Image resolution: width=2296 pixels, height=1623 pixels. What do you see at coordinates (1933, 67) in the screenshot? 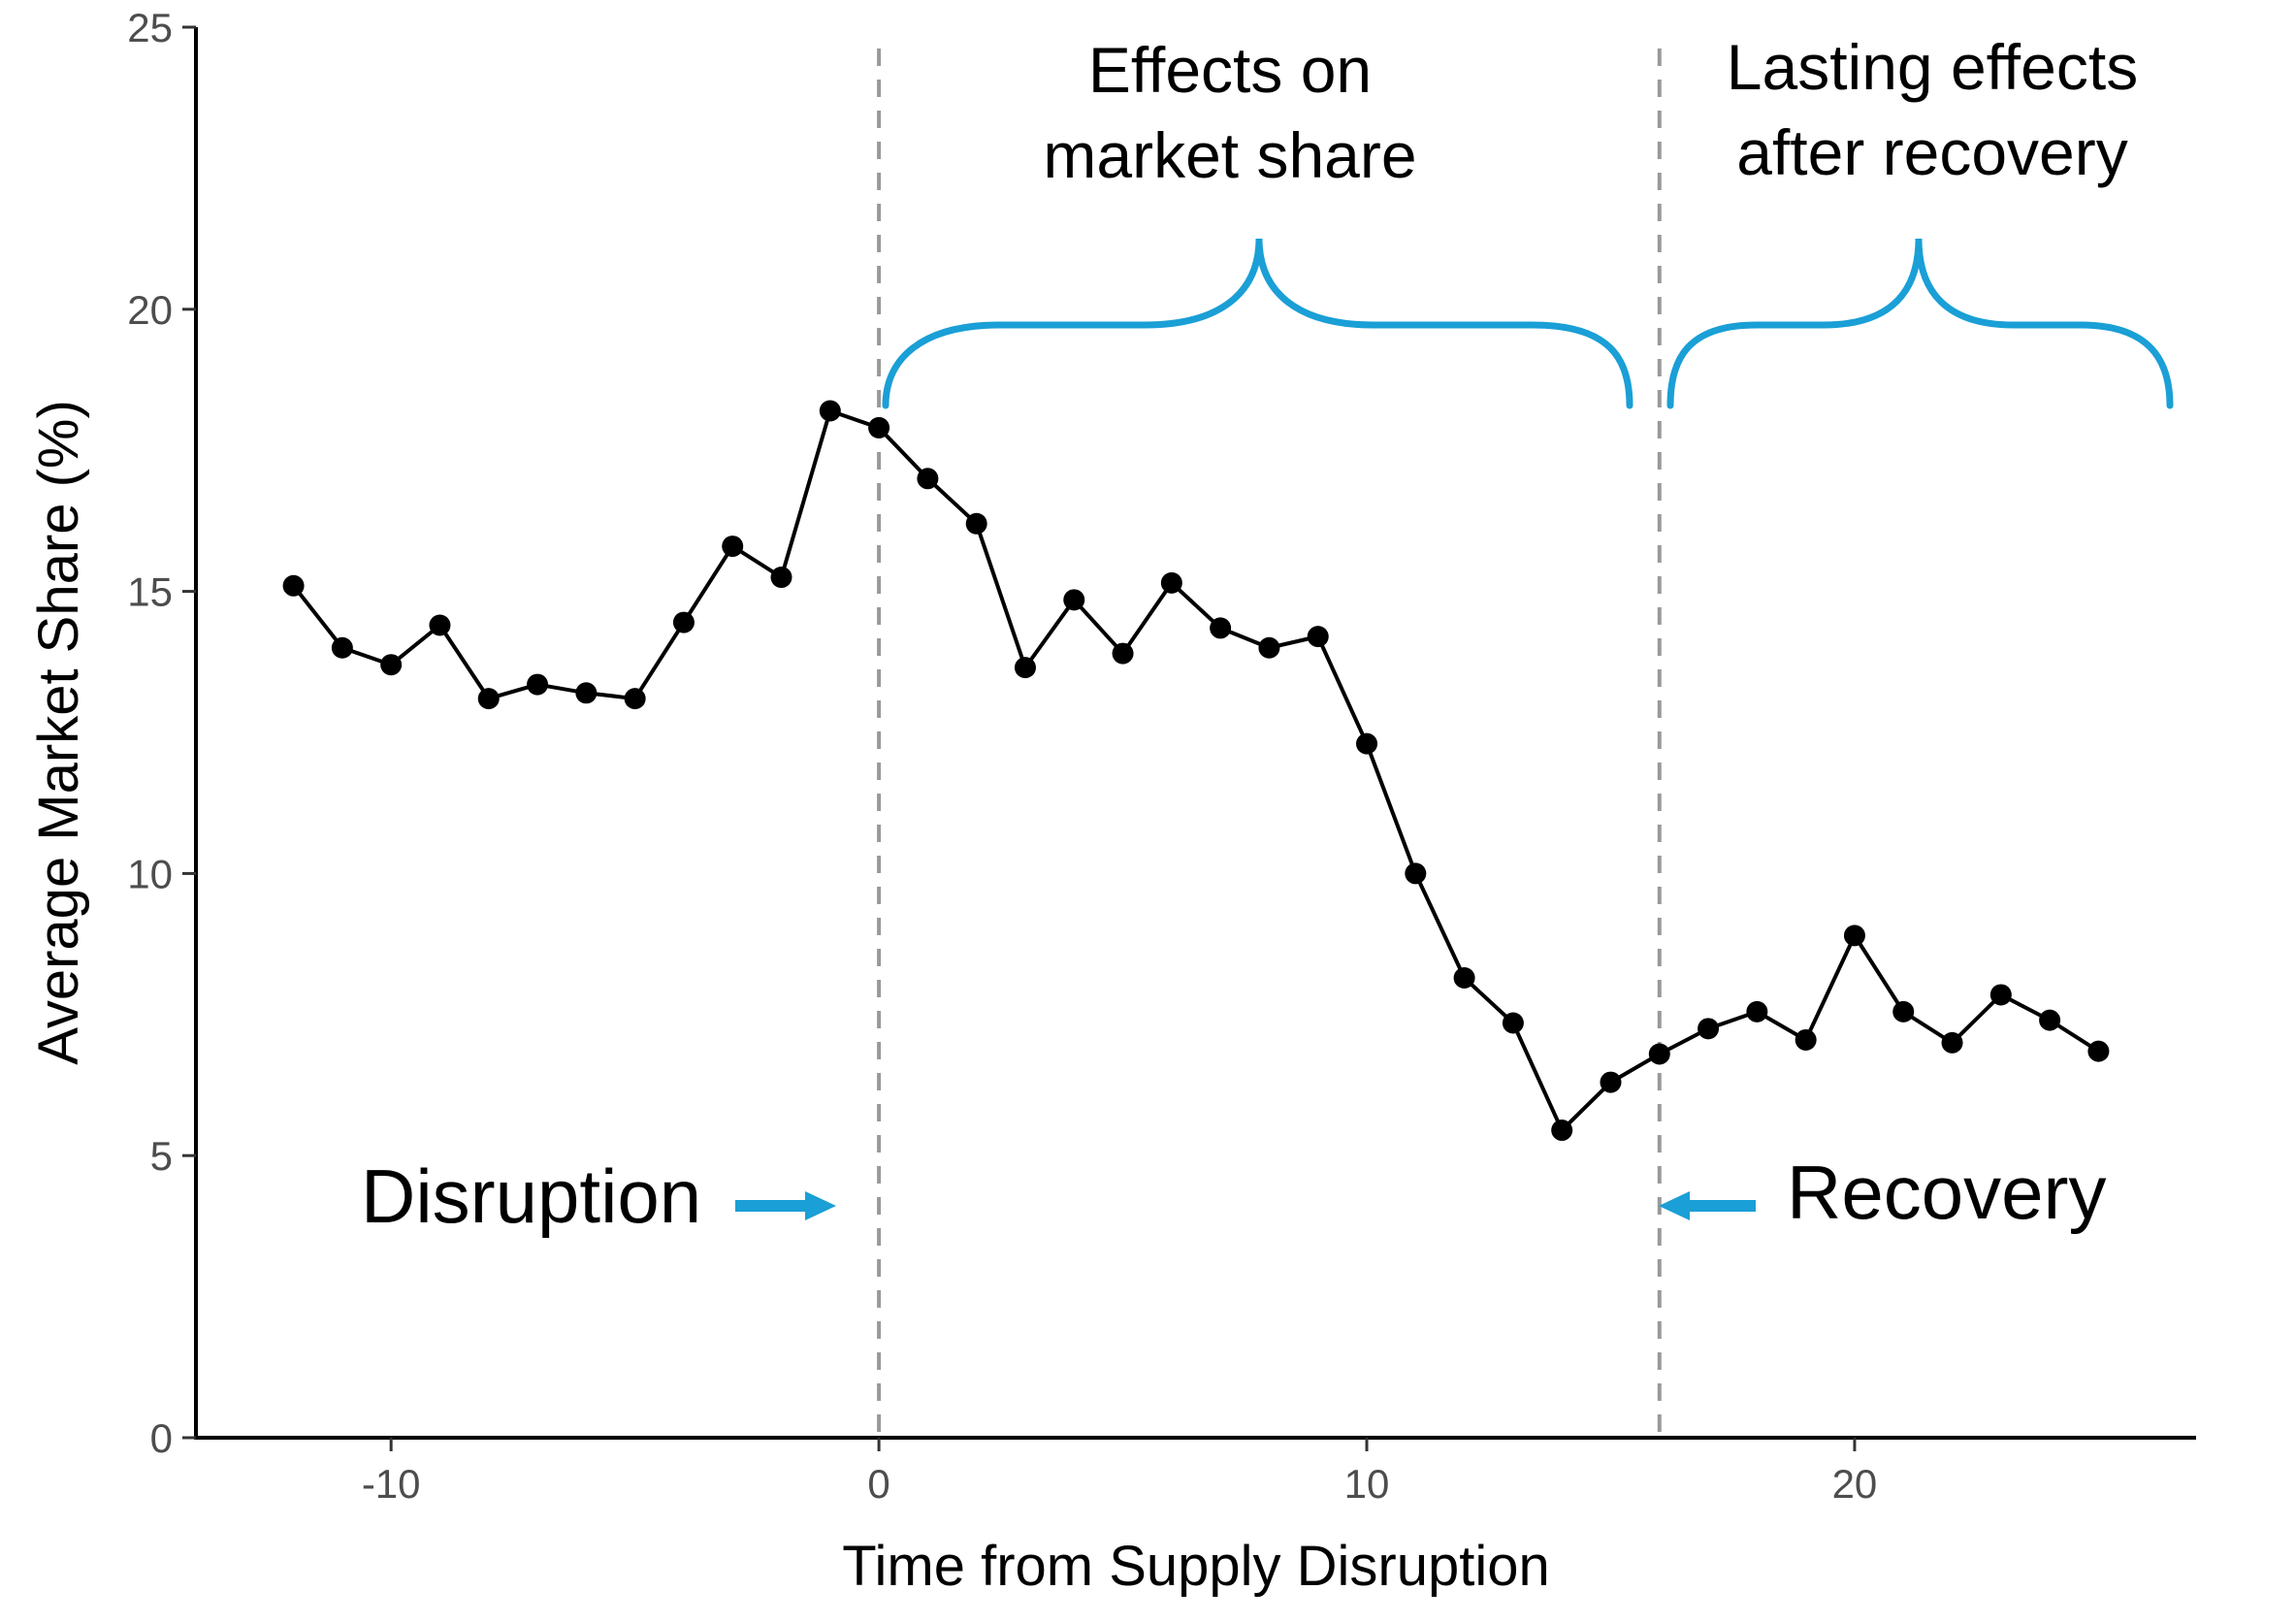
I see `annotation-lasting-line1: Lasting effects` at bounding box center [1933, 67].